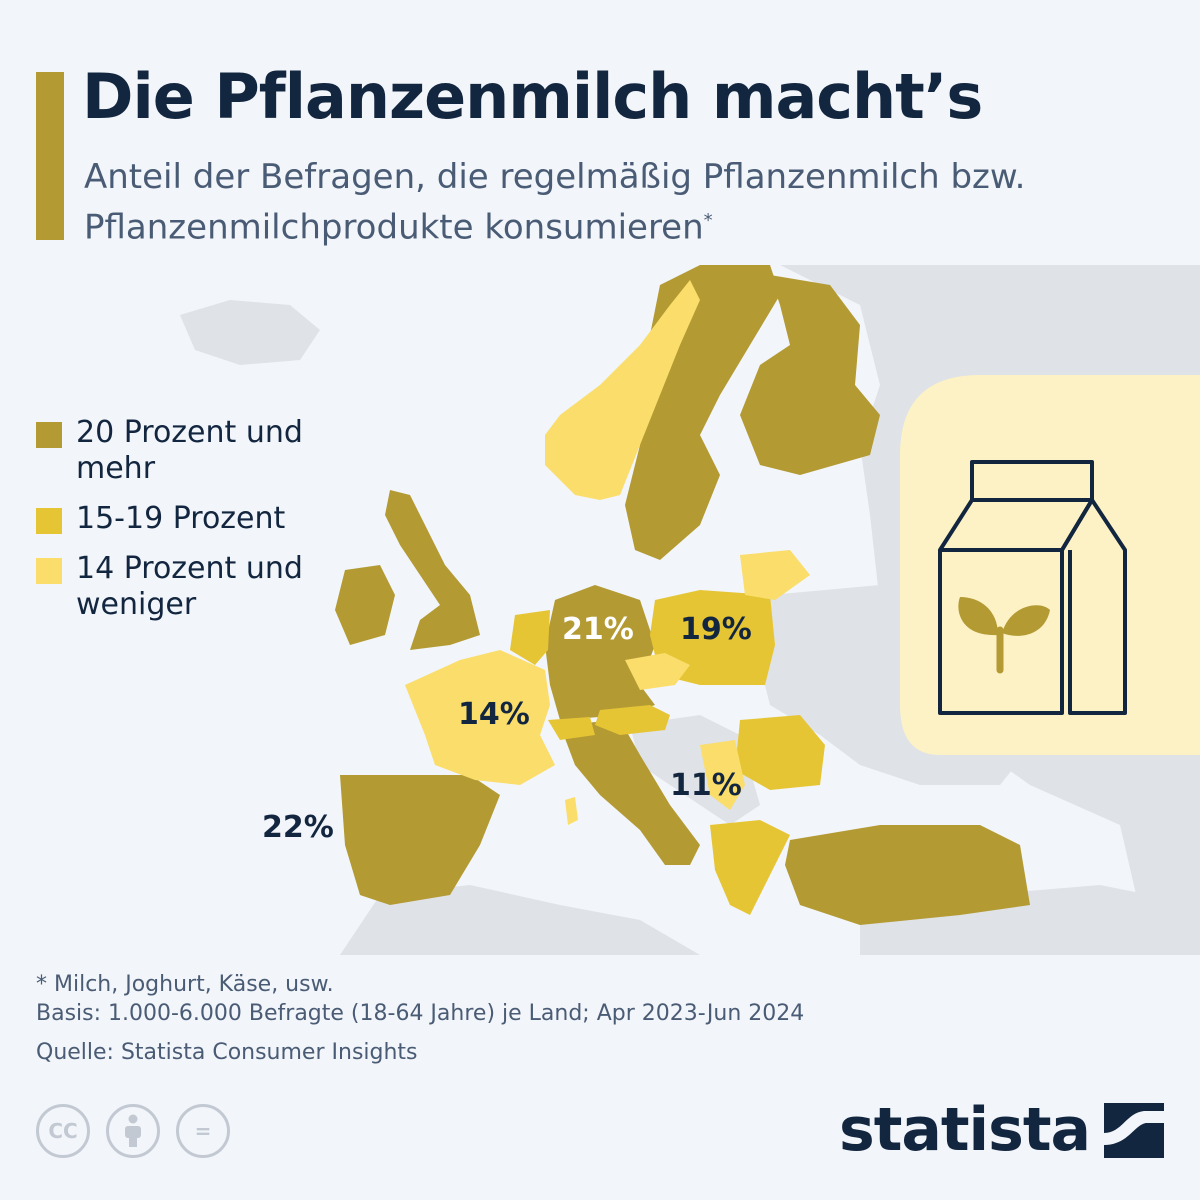  I want to click on serbia-value-label: 11%, so click(706, 785).